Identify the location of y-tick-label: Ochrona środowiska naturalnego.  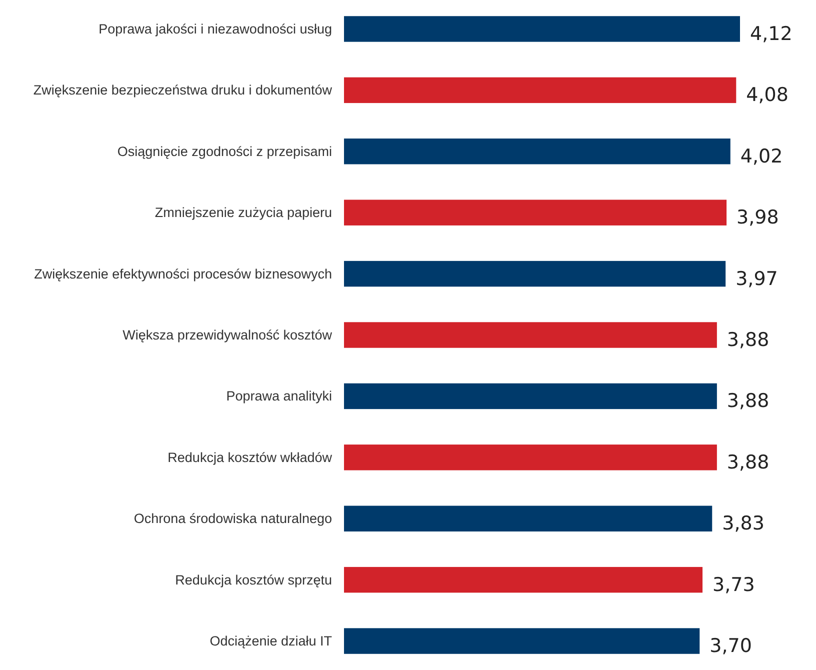
(233, 518).